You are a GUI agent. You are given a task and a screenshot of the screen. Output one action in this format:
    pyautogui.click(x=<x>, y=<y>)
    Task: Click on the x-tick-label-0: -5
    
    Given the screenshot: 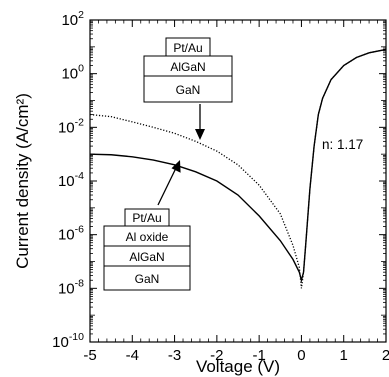 What is the action you would take?
    pyautogui.click(x=89, y=355)
    